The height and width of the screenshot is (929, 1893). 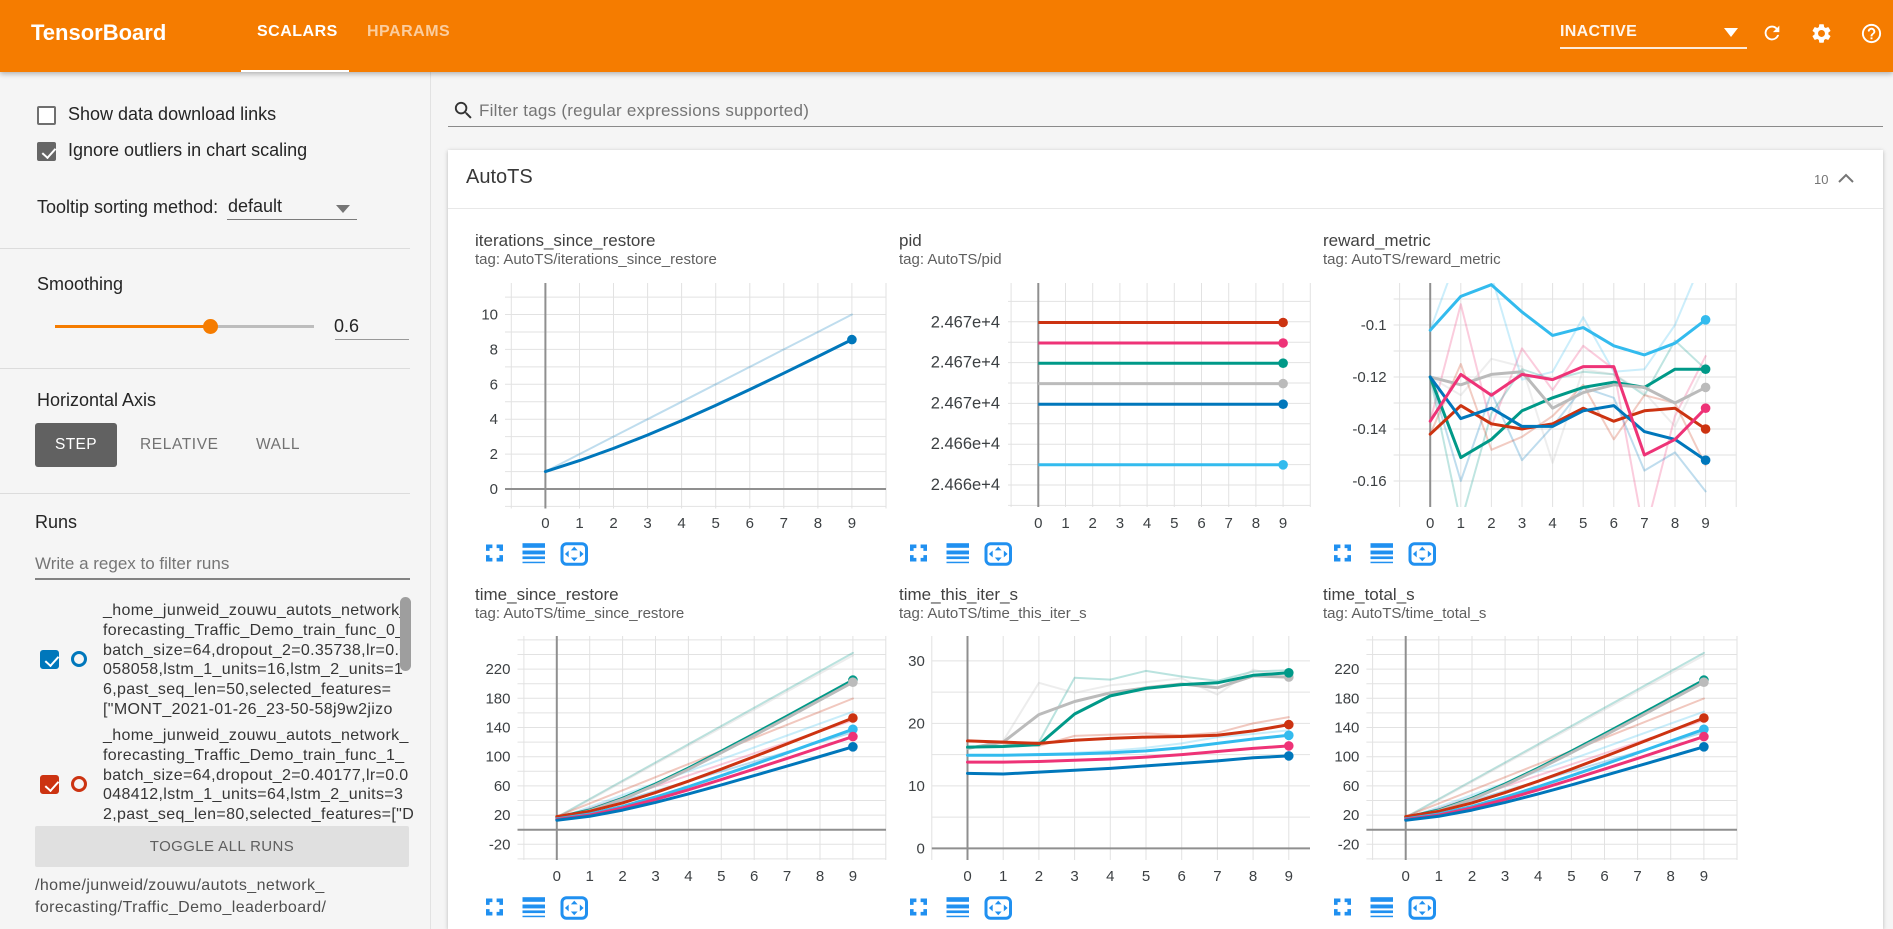 What do you see at coordinates (1374, 325) in the screenshot?
I see `svg-text: -0.1` at bounding box center [1374, 325].